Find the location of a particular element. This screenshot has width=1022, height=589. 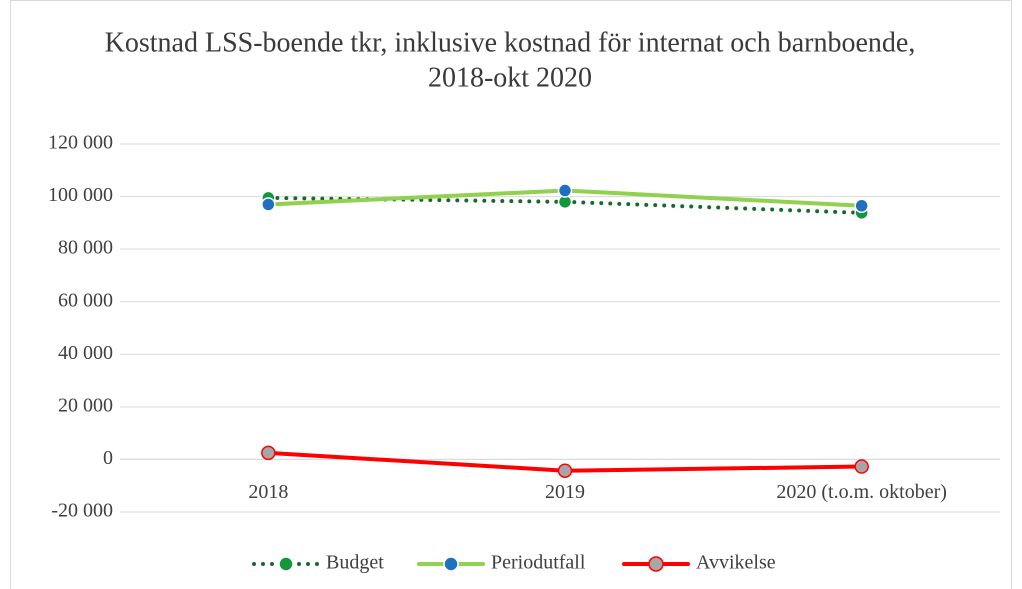

x-tick-label: 2019 is located at coordinates (565, 492).